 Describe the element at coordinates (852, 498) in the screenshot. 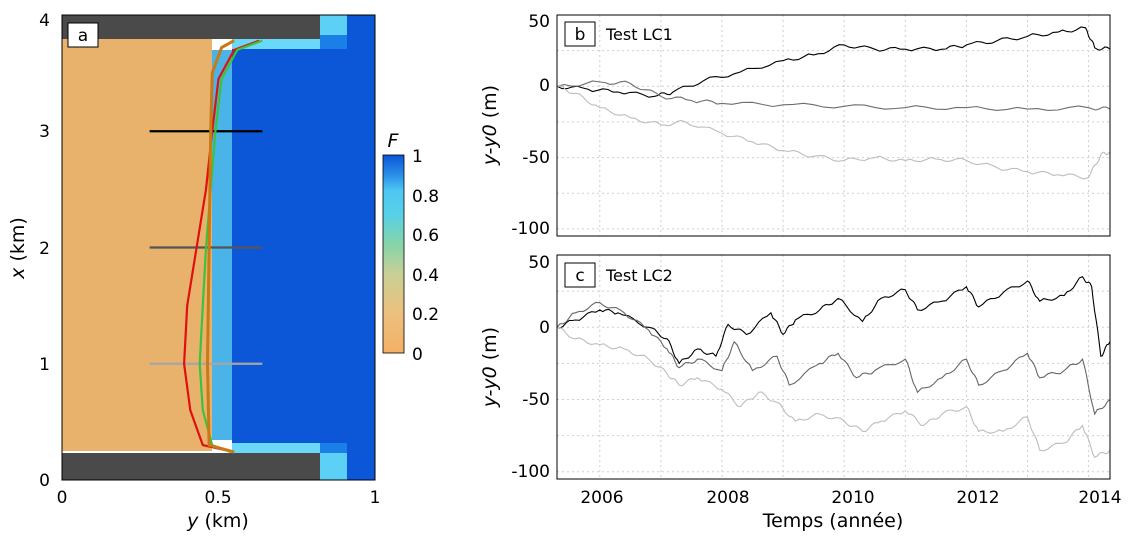

I see `xtick-2010: 2010` at that location.